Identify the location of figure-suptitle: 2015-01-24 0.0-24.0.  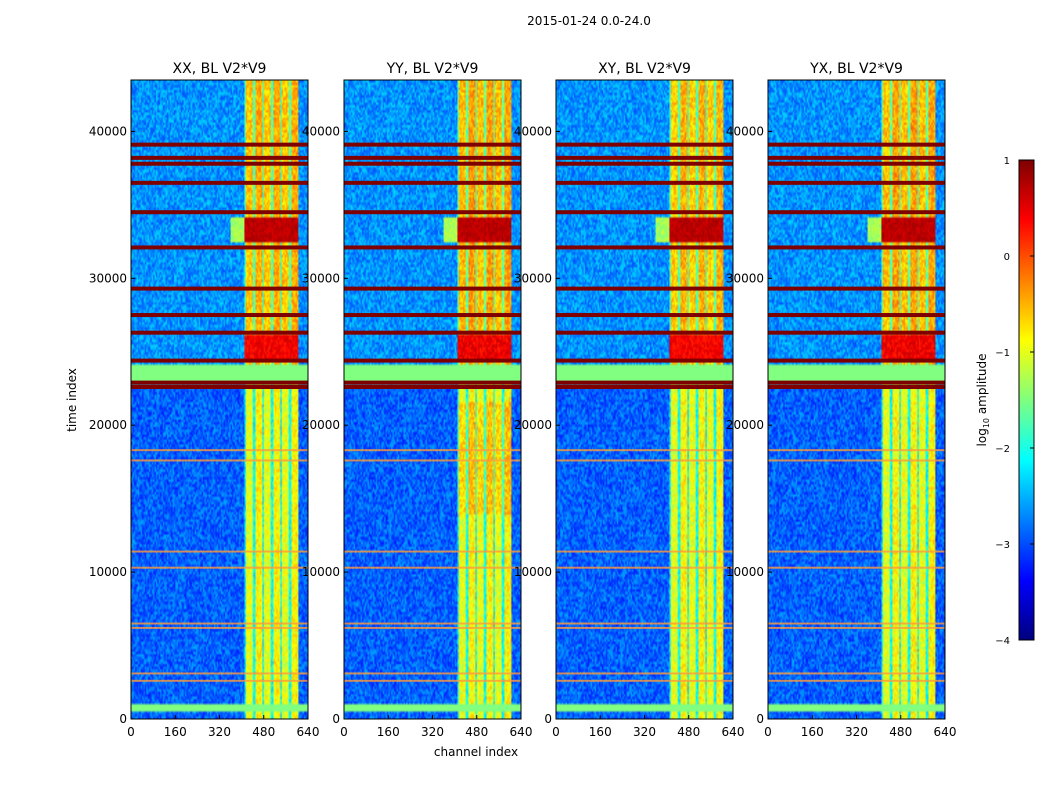
(589, 21).